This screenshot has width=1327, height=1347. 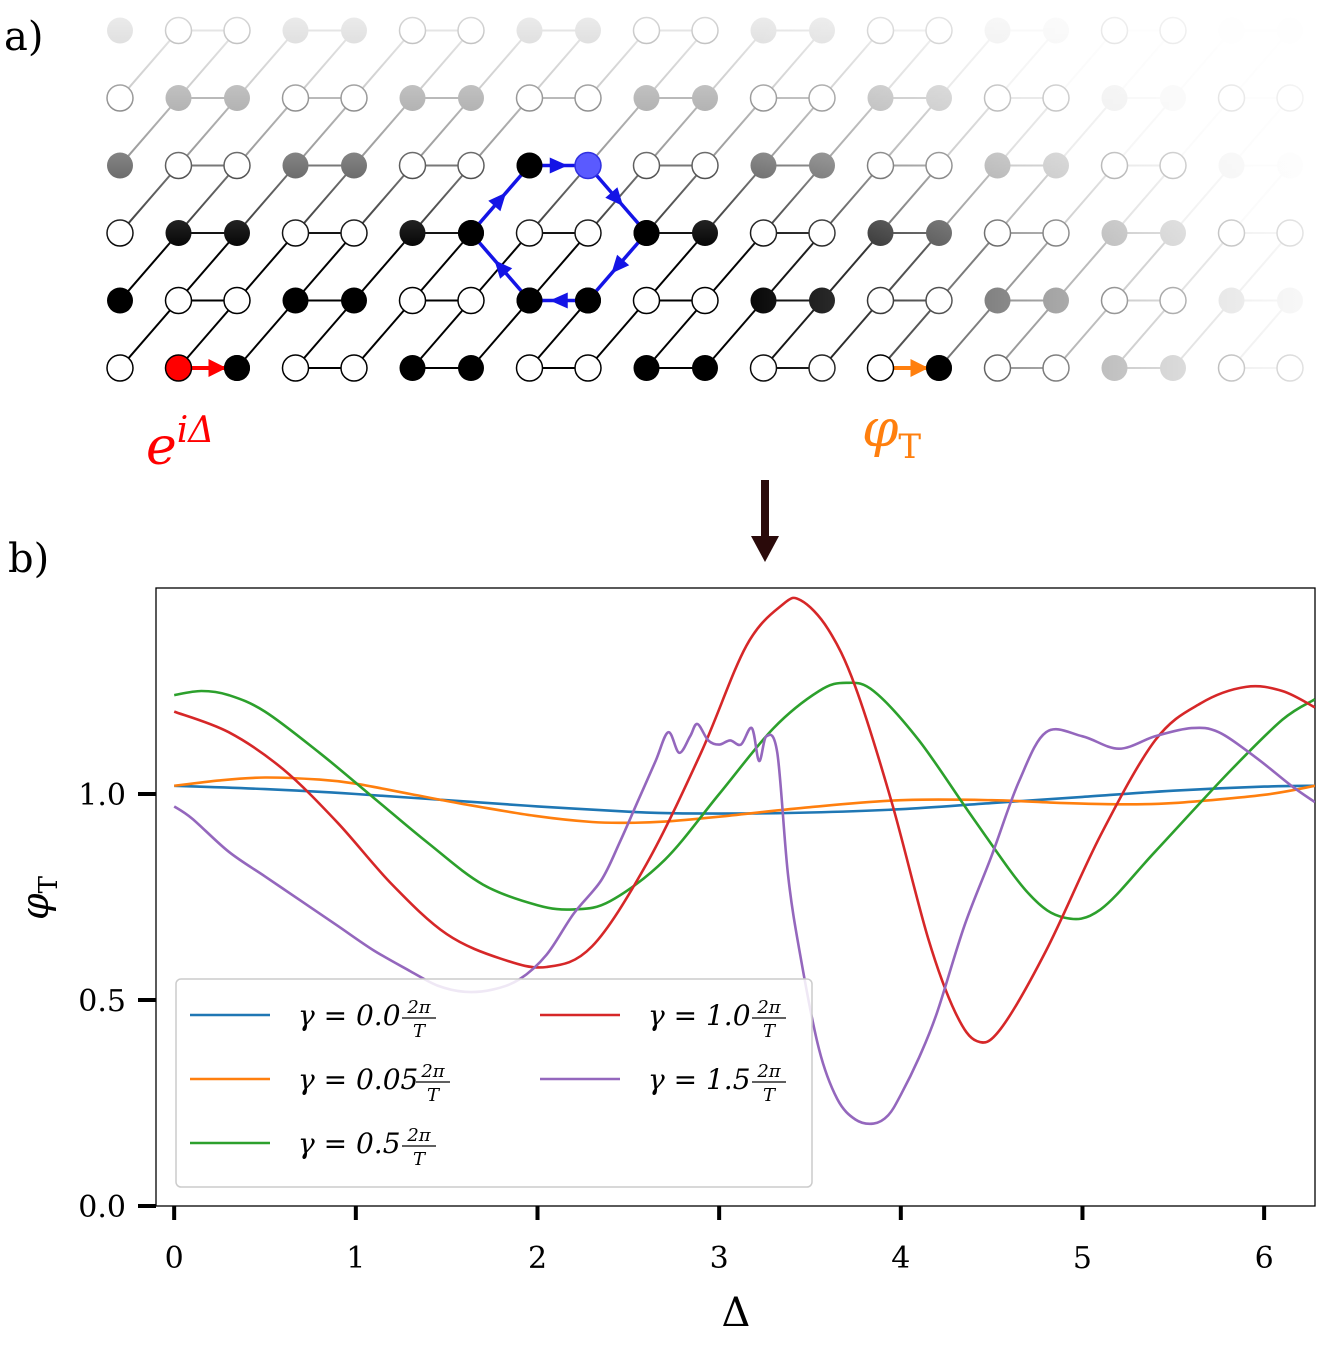 What do you see at coordinates (358, 1079) in the screenshot?
I see `legend-label: γ = 0.05` at bounding box center [358, 1079].